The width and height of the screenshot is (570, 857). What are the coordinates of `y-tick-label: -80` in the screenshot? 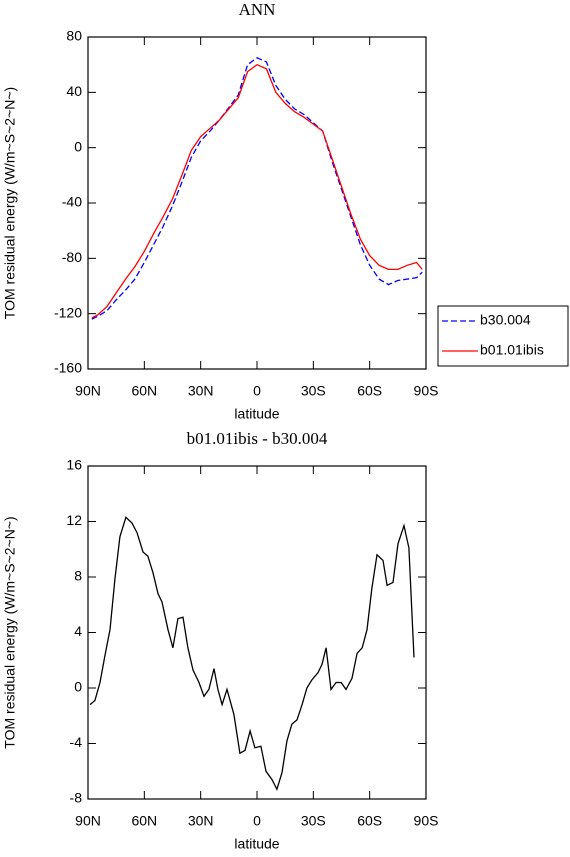 It's located at (72, 257).